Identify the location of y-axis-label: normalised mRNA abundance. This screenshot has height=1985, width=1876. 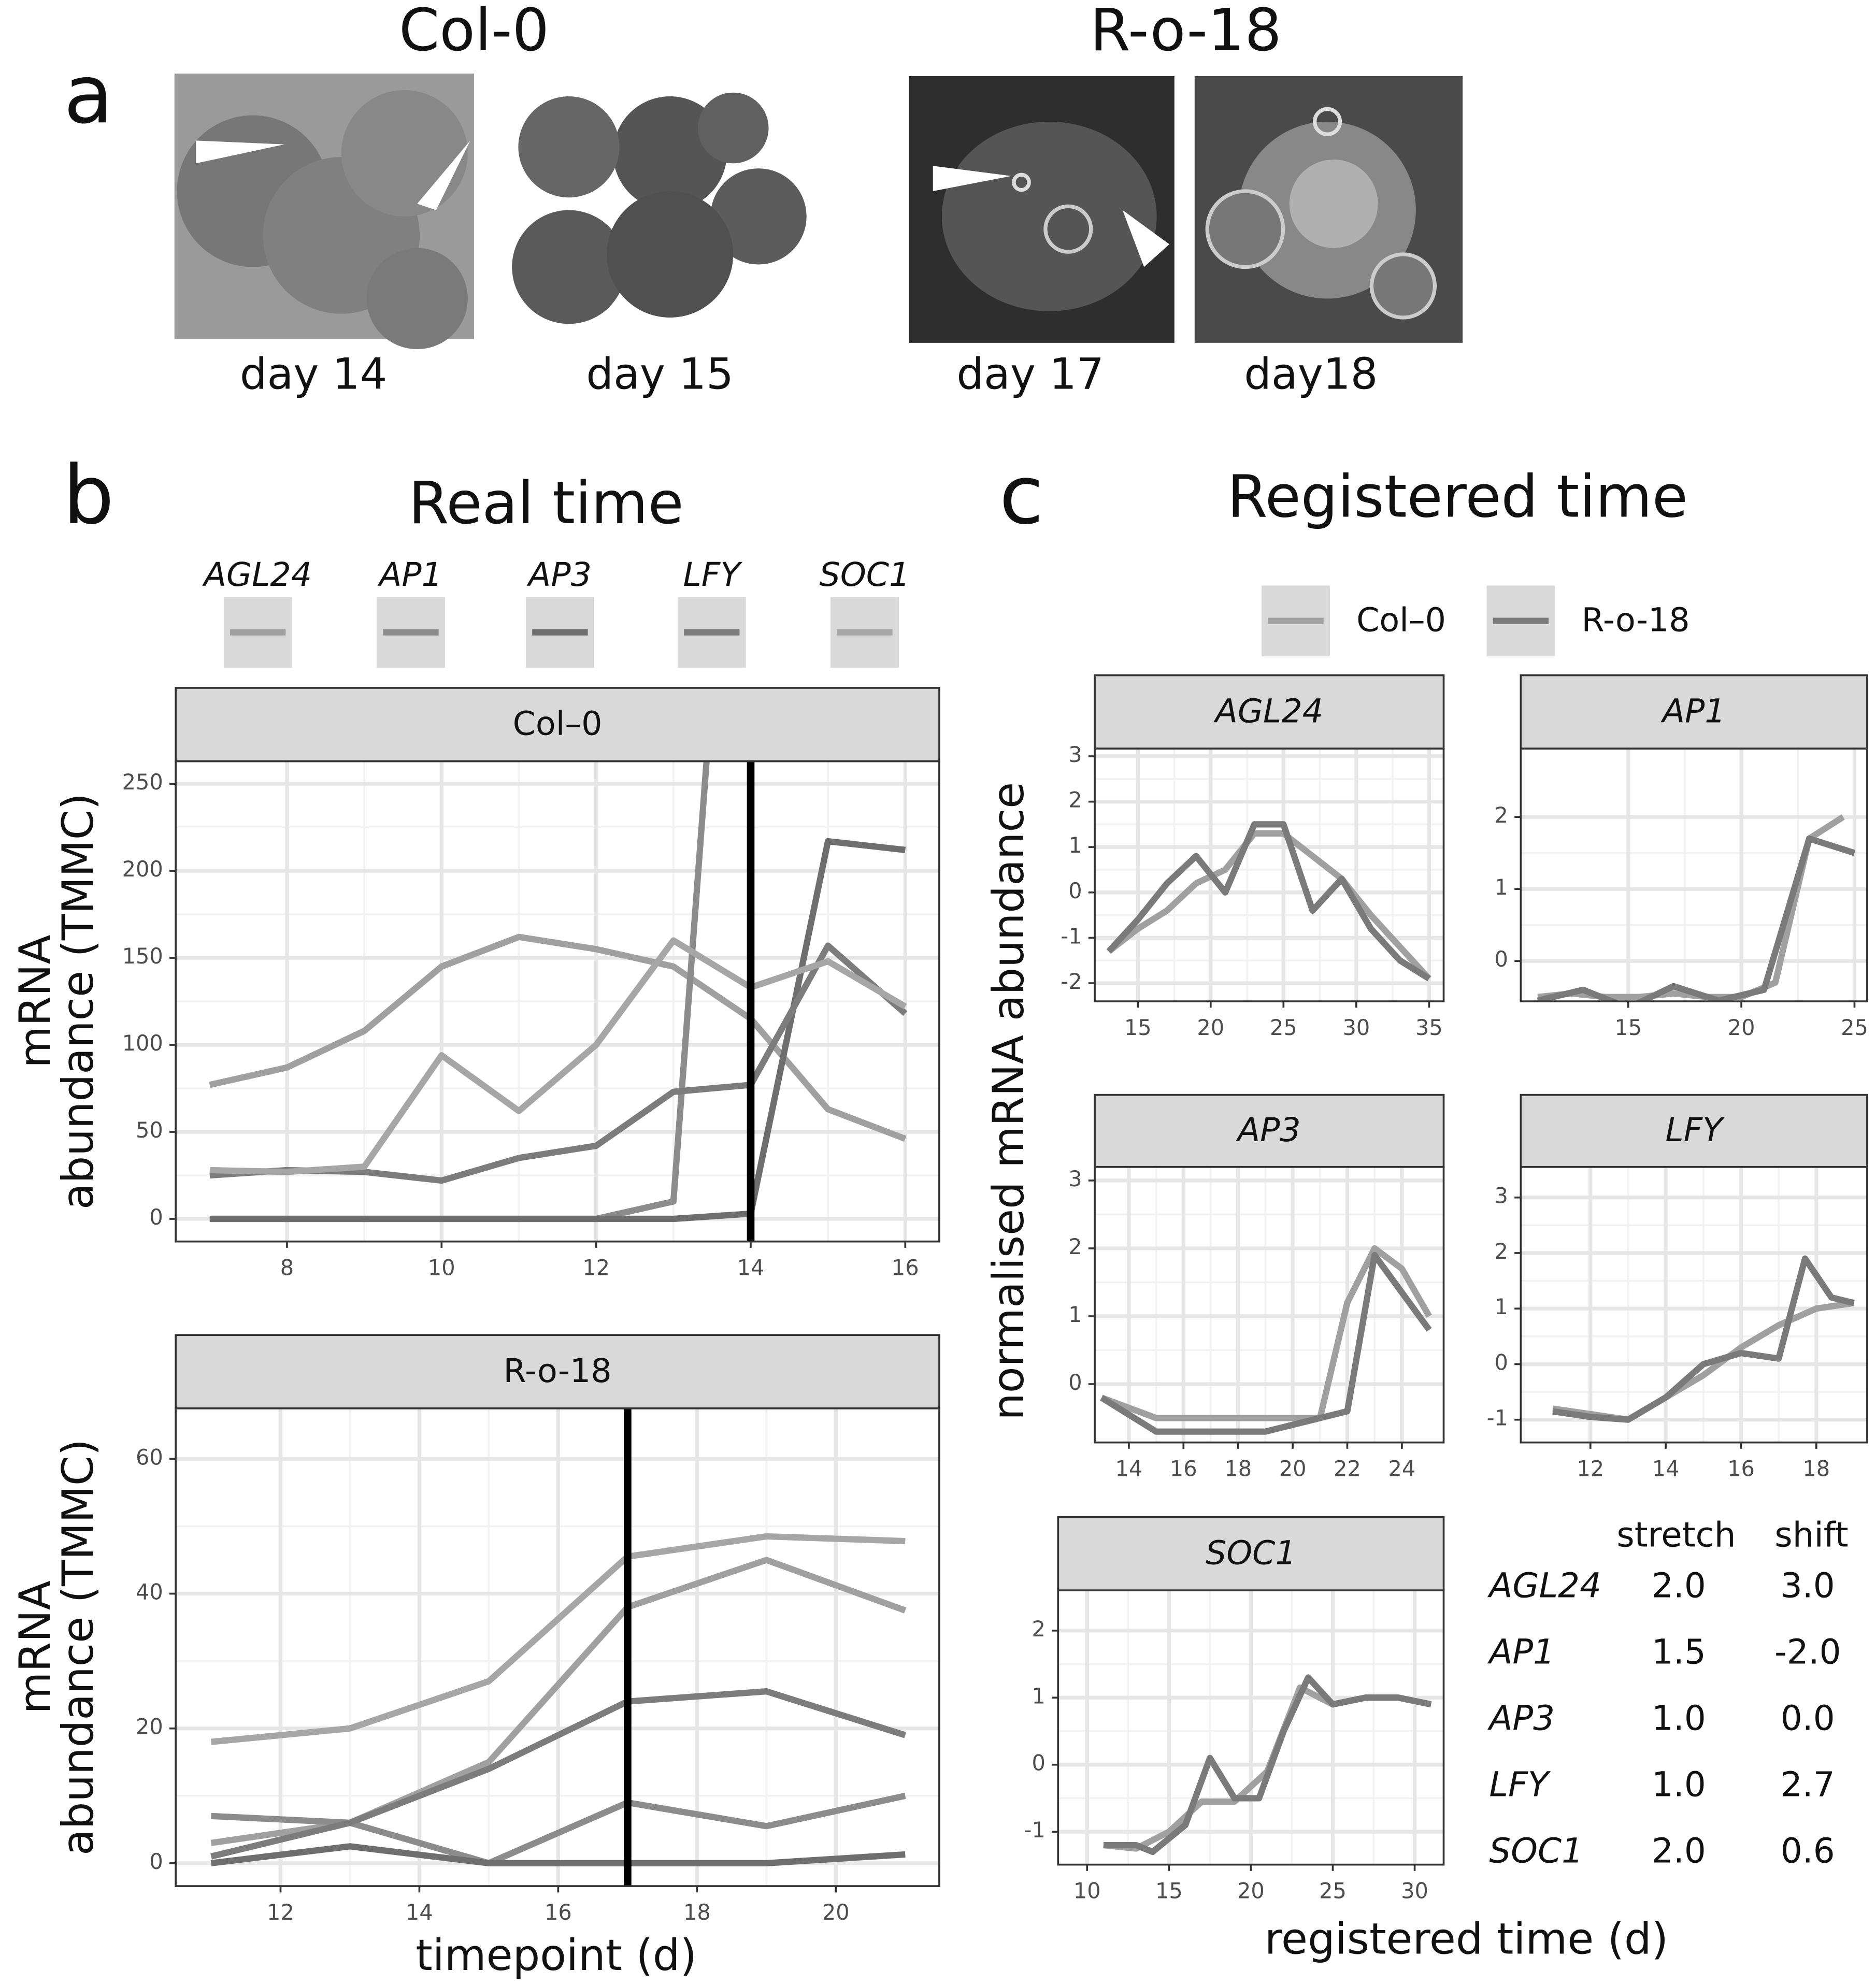
(1008, 1101).